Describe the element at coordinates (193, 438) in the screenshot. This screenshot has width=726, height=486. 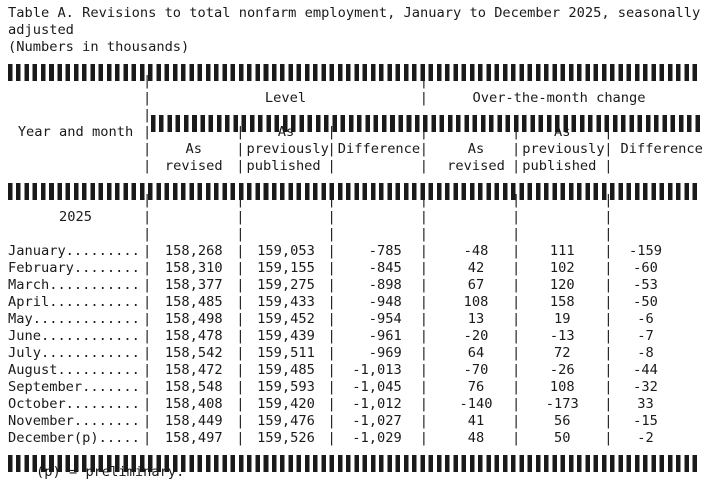
I see `cell-level-as-revised: 158,497` at that location.